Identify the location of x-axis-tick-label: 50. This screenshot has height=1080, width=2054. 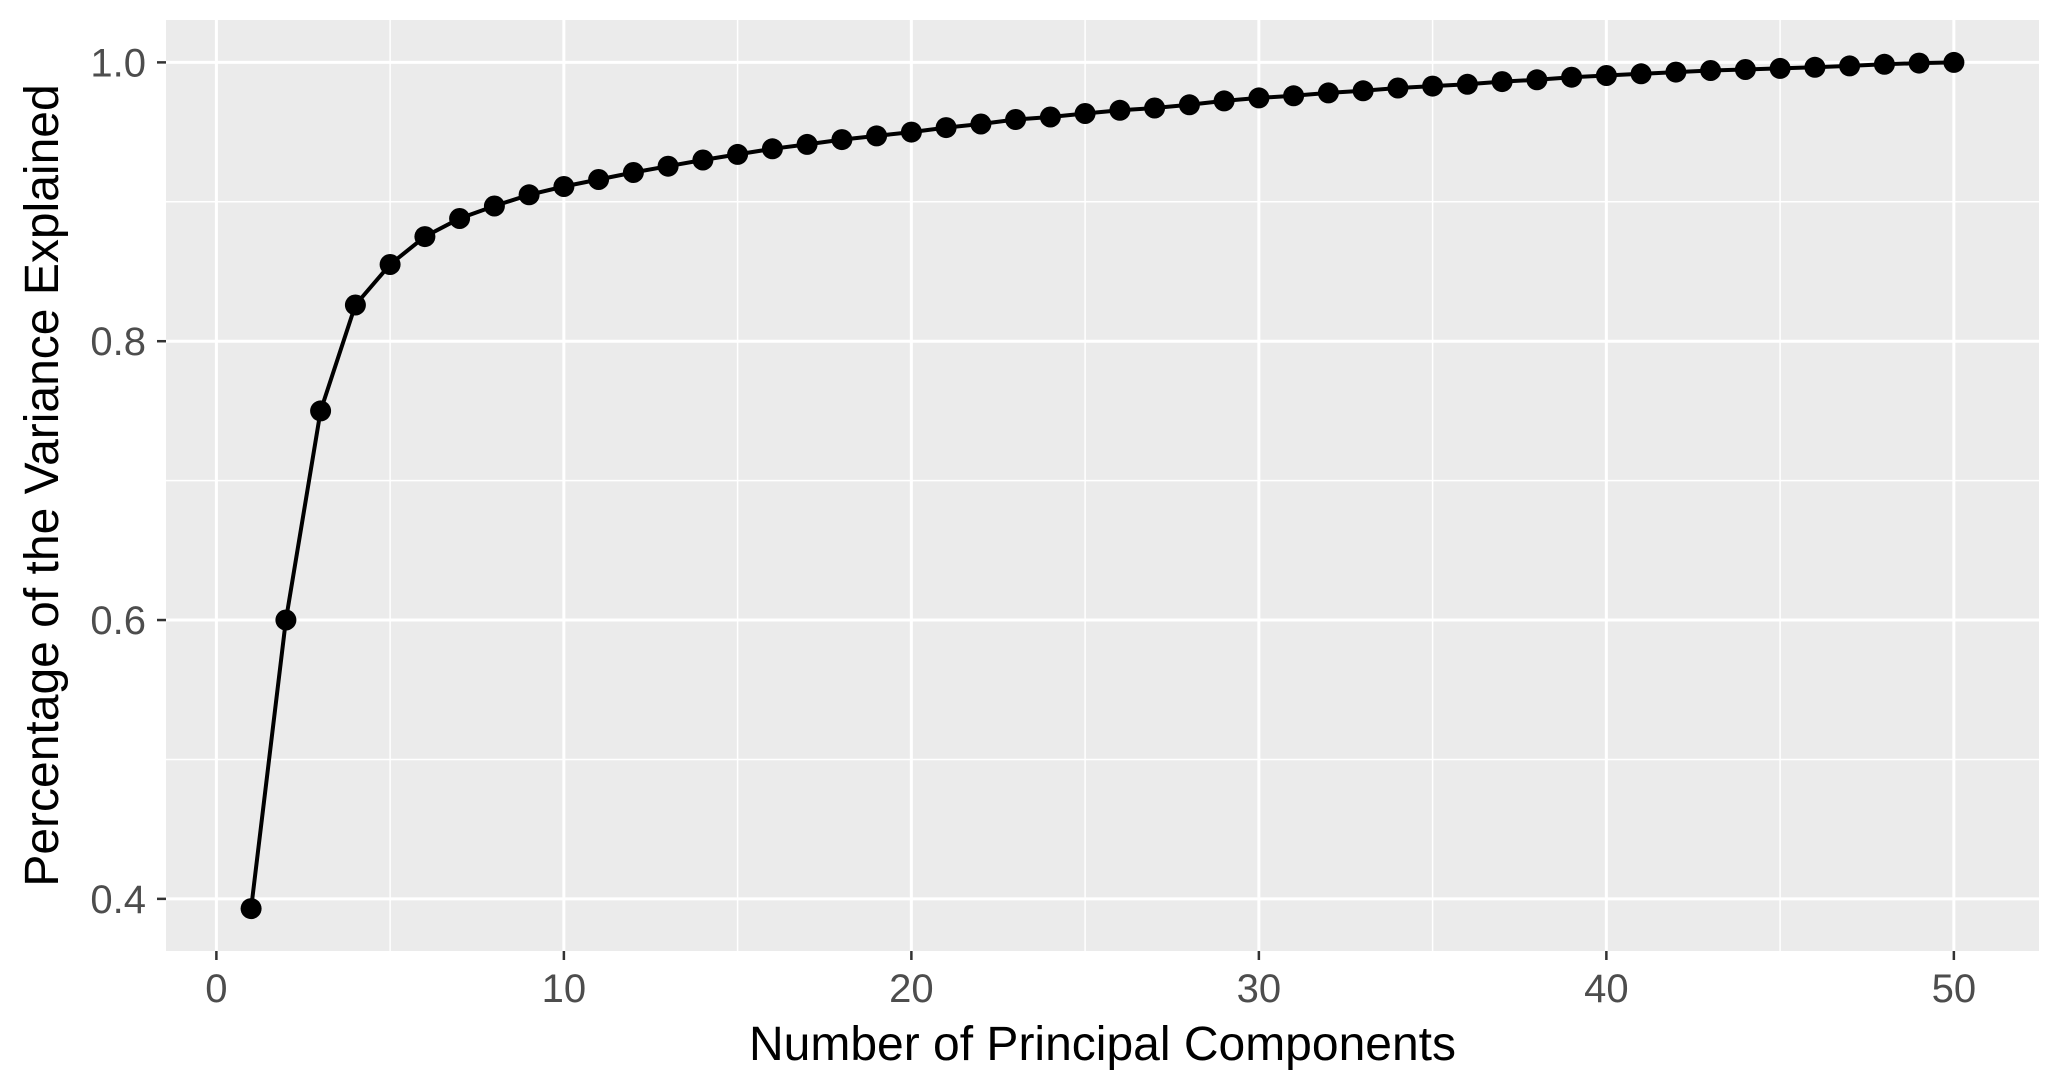
(1954, 989).